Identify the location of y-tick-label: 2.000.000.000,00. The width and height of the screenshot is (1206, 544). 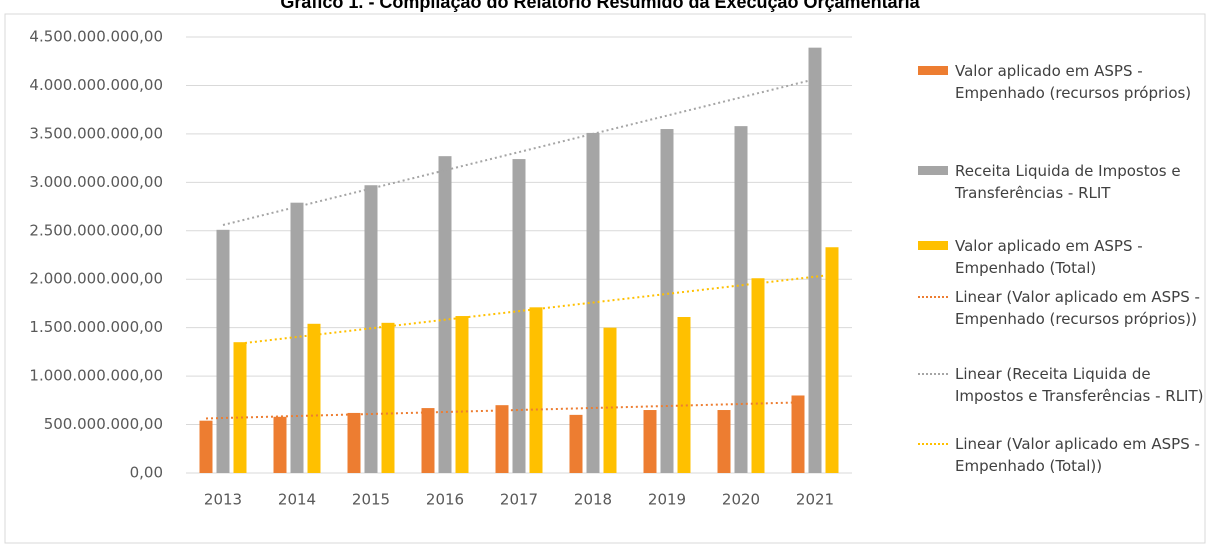
(96, 279).